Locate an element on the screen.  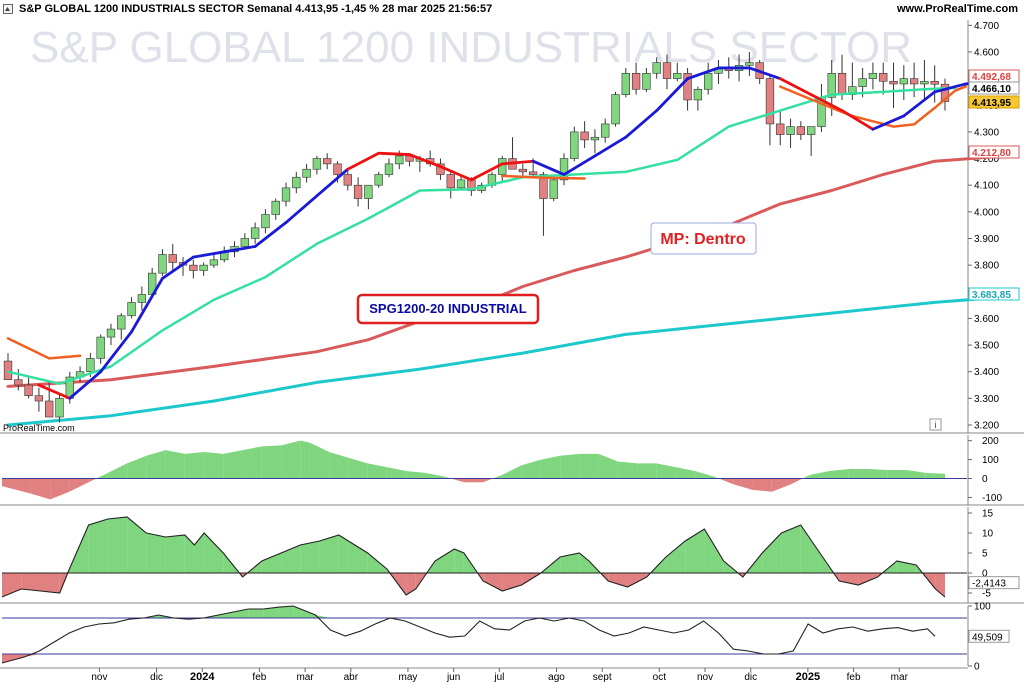
oscillator-panel-1: 200 100 0 -100 is located at coordinates (512, 470).